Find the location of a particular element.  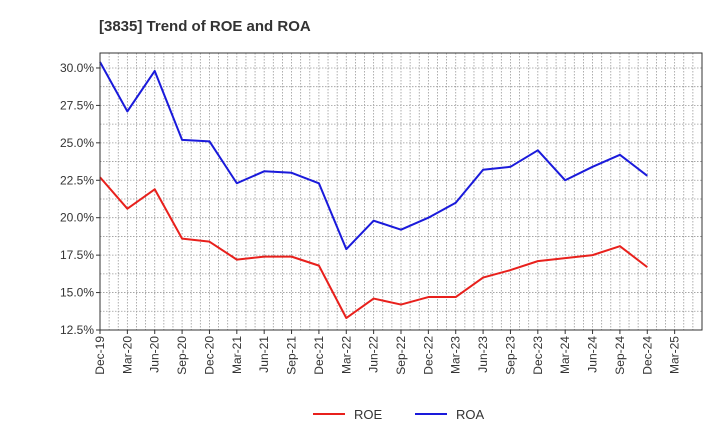

y-tick-label: 25.0% is located at coordinates (77, 143).